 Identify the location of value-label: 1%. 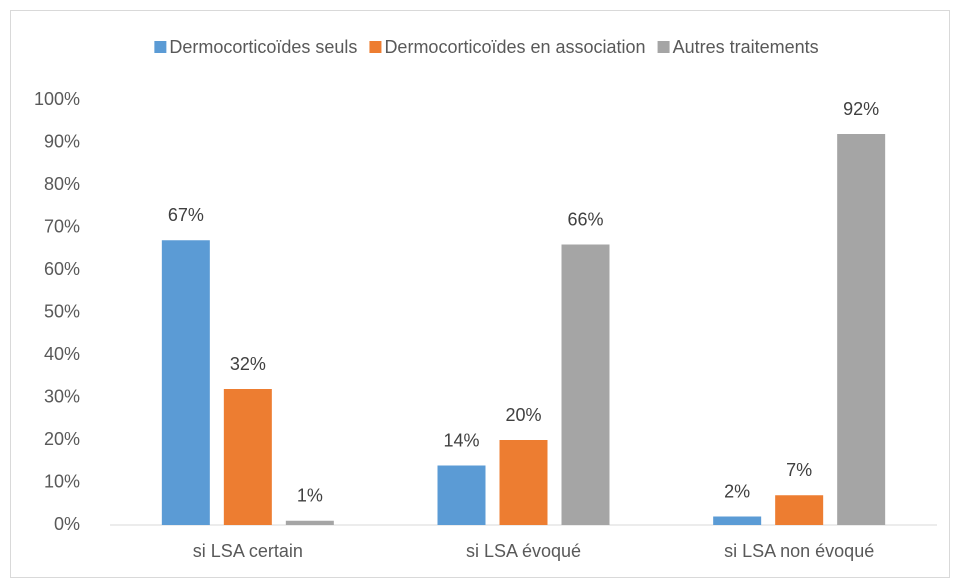
(310, 496).